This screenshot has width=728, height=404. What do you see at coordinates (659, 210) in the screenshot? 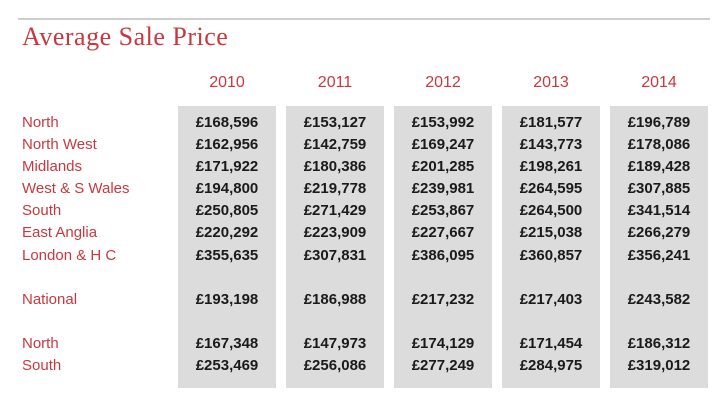
I see `table-cell: £341,514` at bounding box center [659, 210].